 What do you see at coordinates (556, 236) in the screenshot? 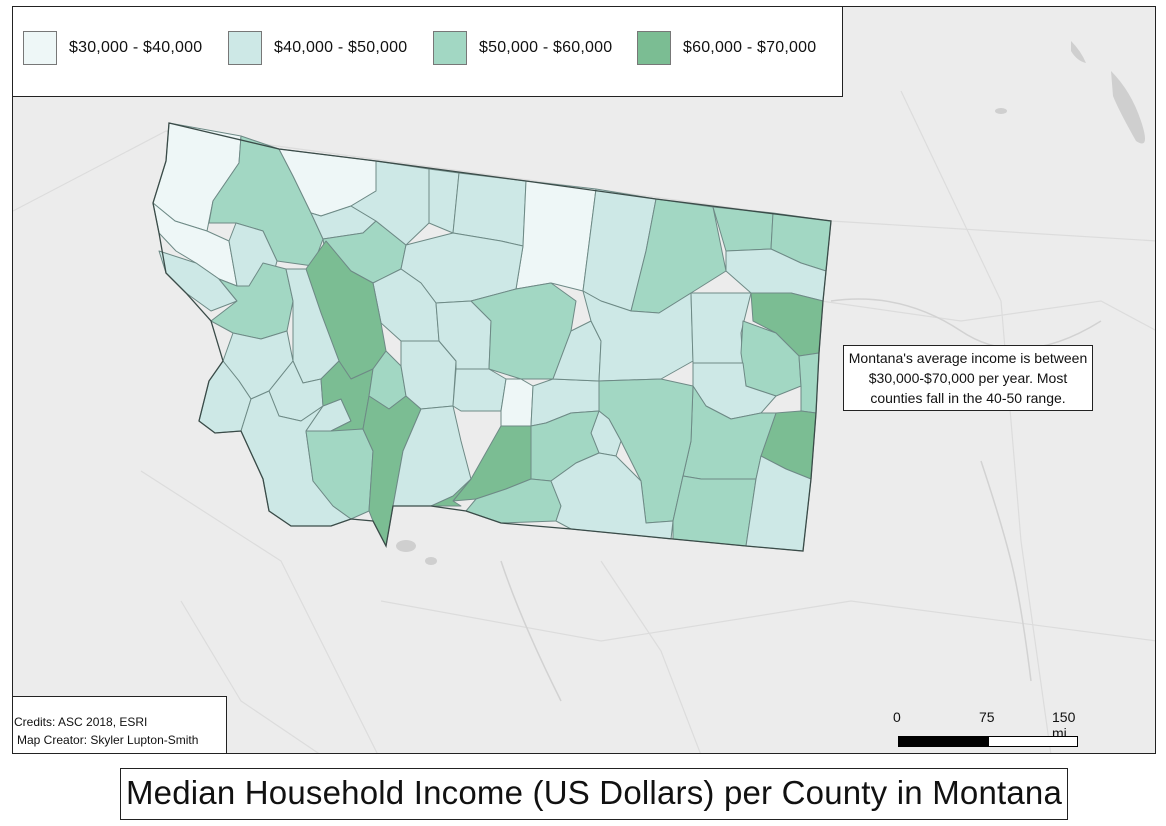
I see `county-blaine` at bounding box center [556, 236].